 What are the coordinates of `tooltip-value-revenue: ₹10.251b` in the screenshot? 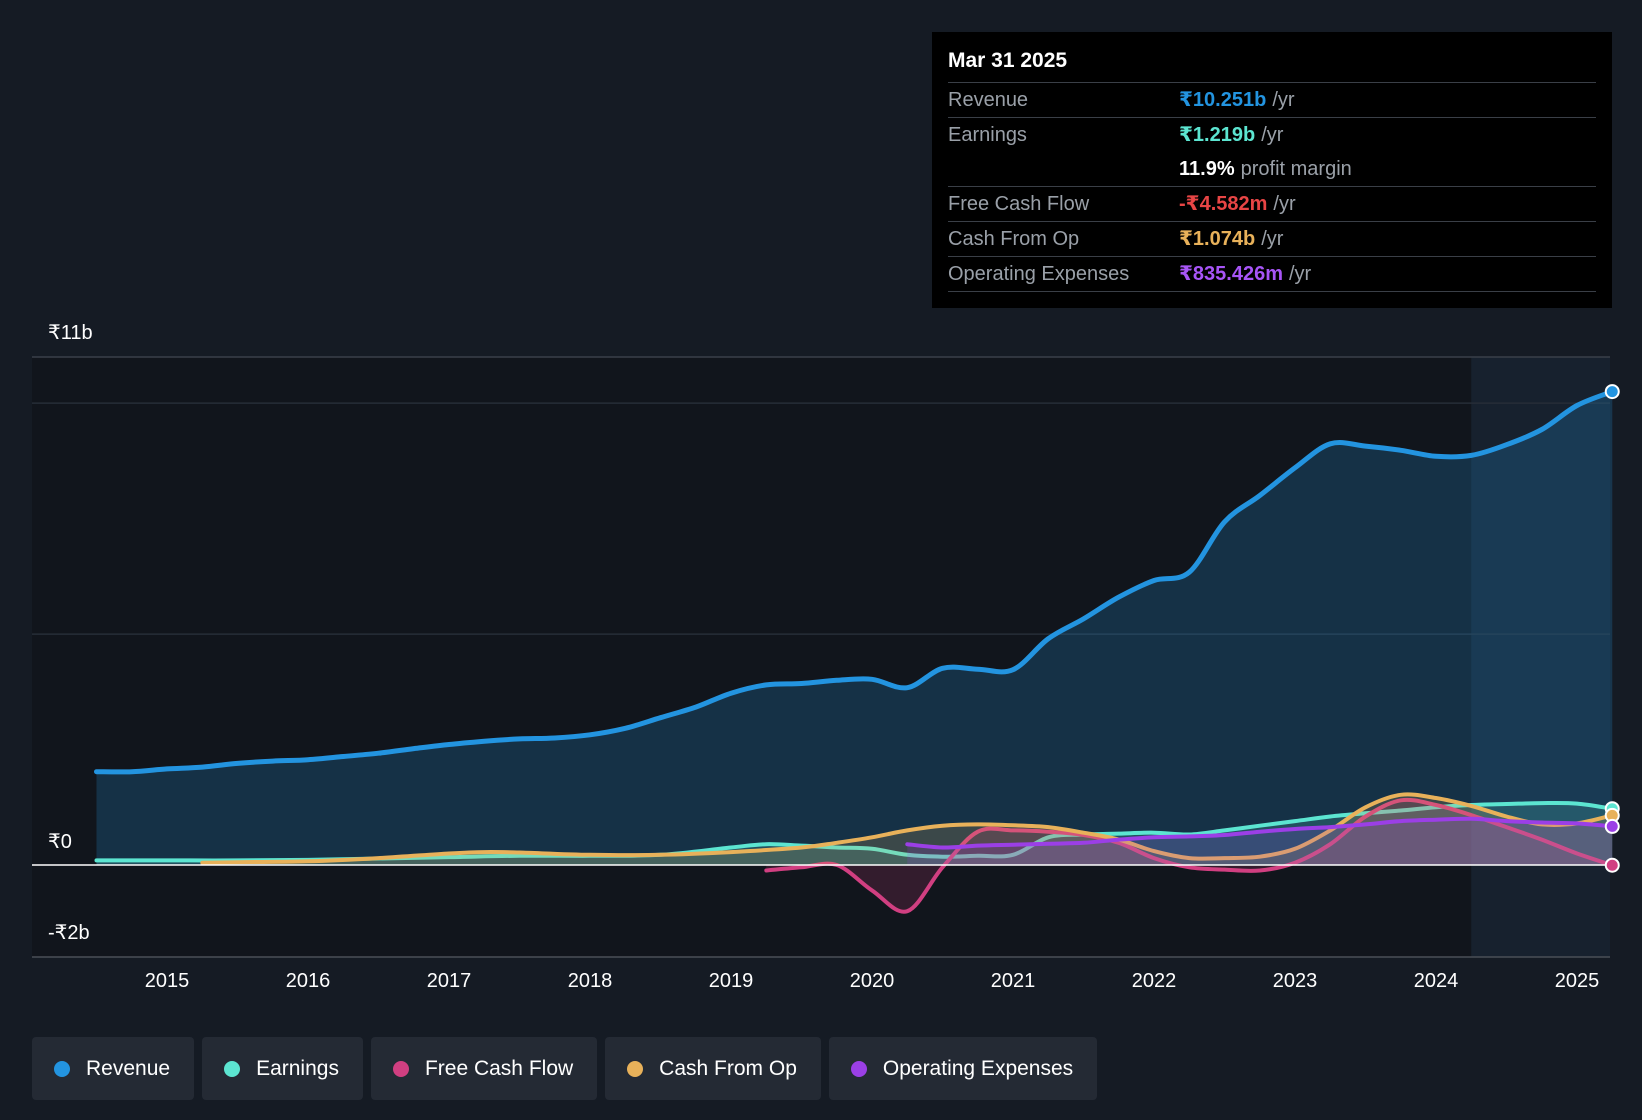 It's located at (1223, 100).